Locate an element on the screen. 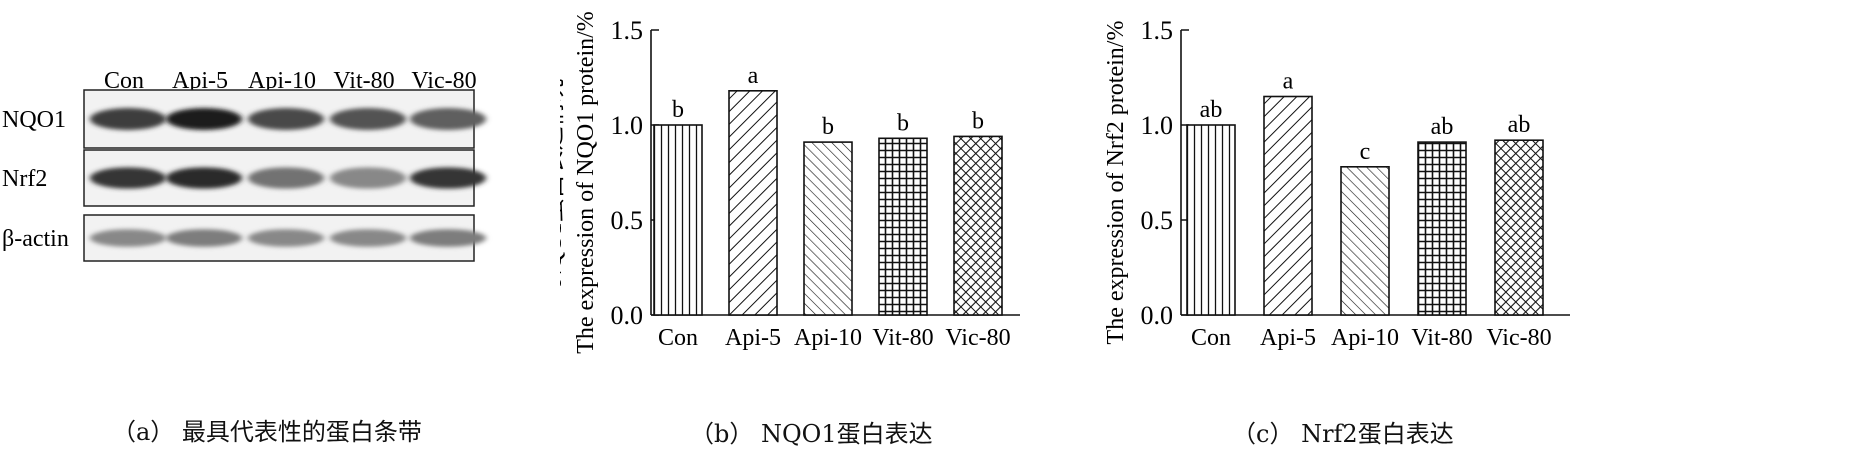  caption-b: （b） NQO1蛋白表达 is located at coordinates (811, 434).